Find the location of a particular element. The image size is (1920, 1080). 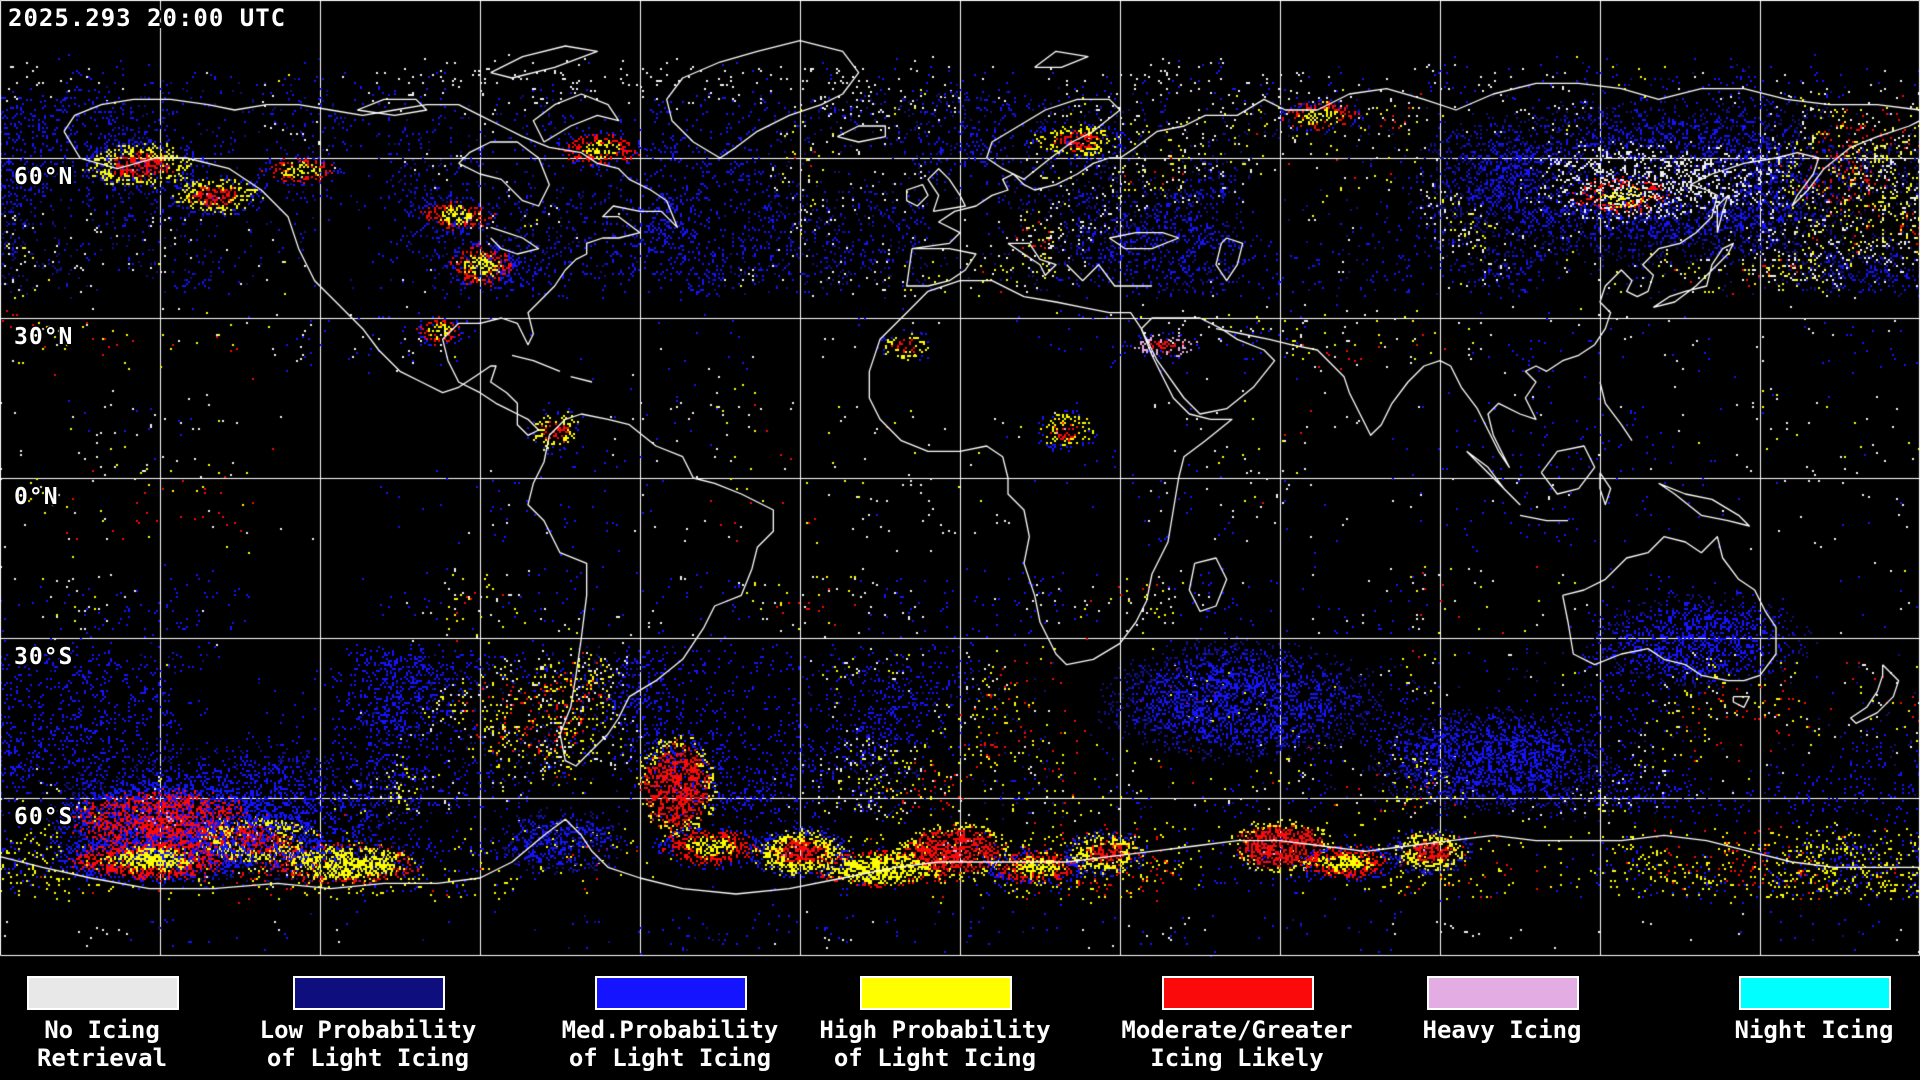

legend-swatch-low-prob is located at coordinates (369, 993).